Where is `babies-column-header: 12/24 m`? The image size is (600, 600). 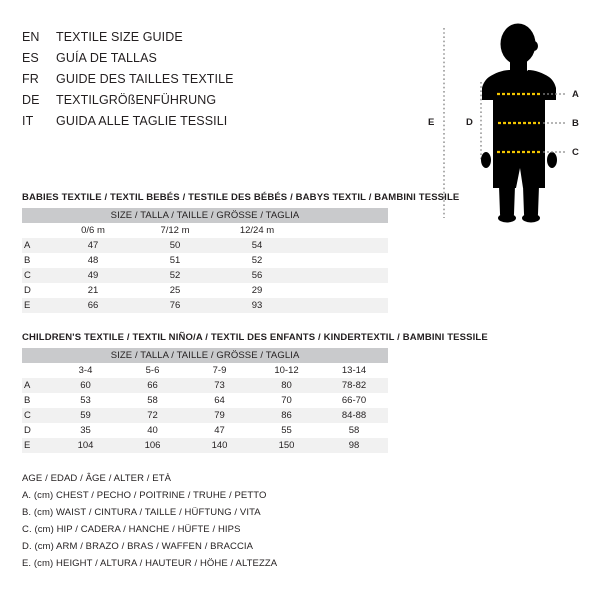
babies-column-header: 12/24 m is located at coordinates (257, 230).